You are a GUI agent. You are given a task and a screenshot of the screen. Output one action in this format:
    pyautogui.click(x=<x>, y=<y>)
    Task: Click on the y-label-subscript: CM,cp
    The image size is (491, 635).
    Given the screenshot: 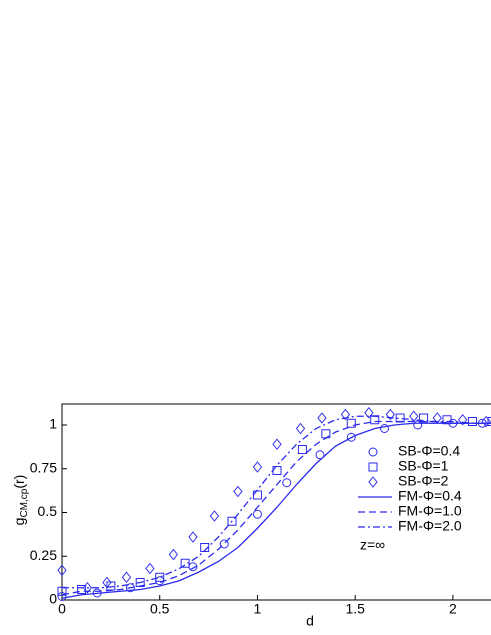 What is the action you would take?
    pyautogui.click(x=24, y=502)
    